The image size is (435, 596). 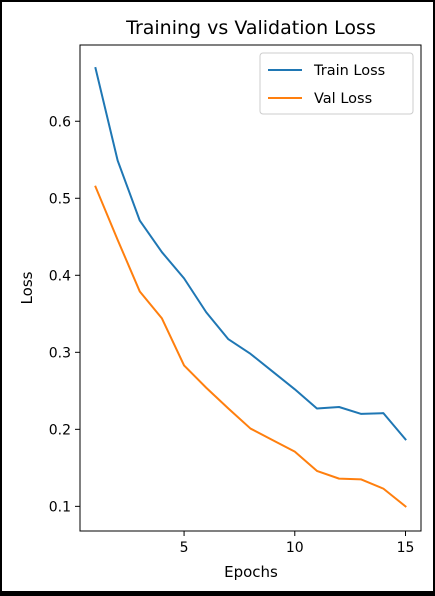 I want to click on chart-title: Training vs Validation Loss, so click(x=250, y=28).